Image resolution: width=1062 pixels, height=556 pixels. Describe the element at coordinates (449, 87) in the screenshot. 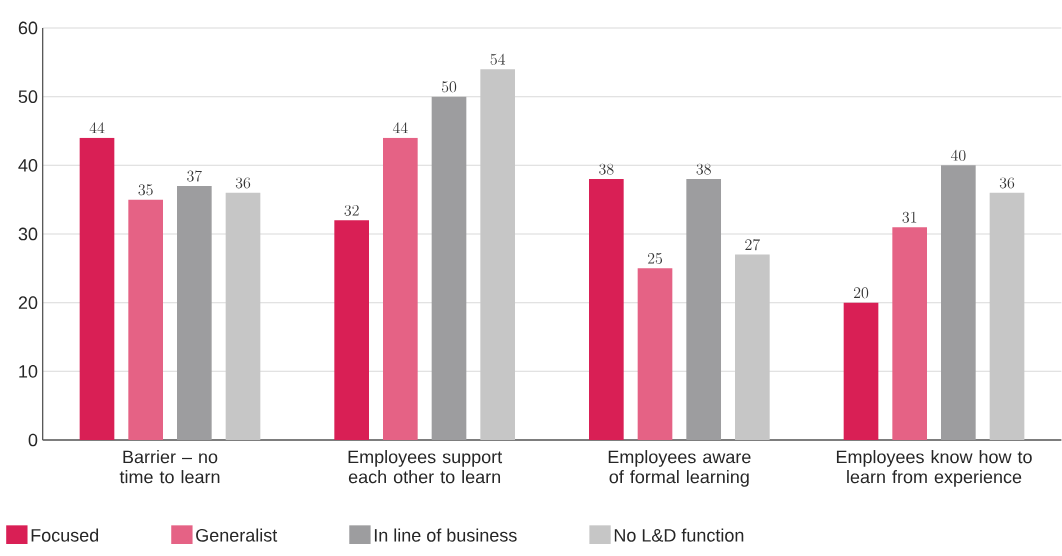

I see `data-label: 50` at that location.